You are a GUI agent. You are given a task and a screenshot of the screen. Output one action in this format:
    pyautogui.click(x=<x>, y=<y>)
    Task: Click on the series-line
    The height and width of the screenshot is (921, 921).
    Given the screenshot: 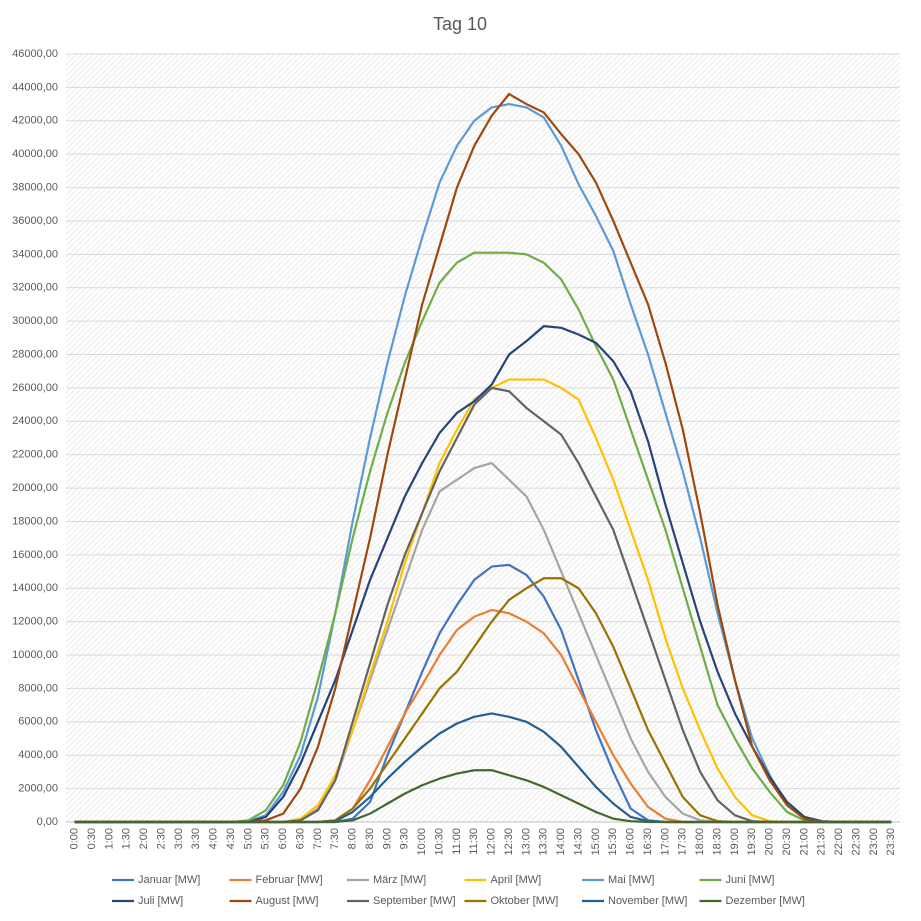 What is the action you would take?
    pyautogui.click(x=483, y=796)
    